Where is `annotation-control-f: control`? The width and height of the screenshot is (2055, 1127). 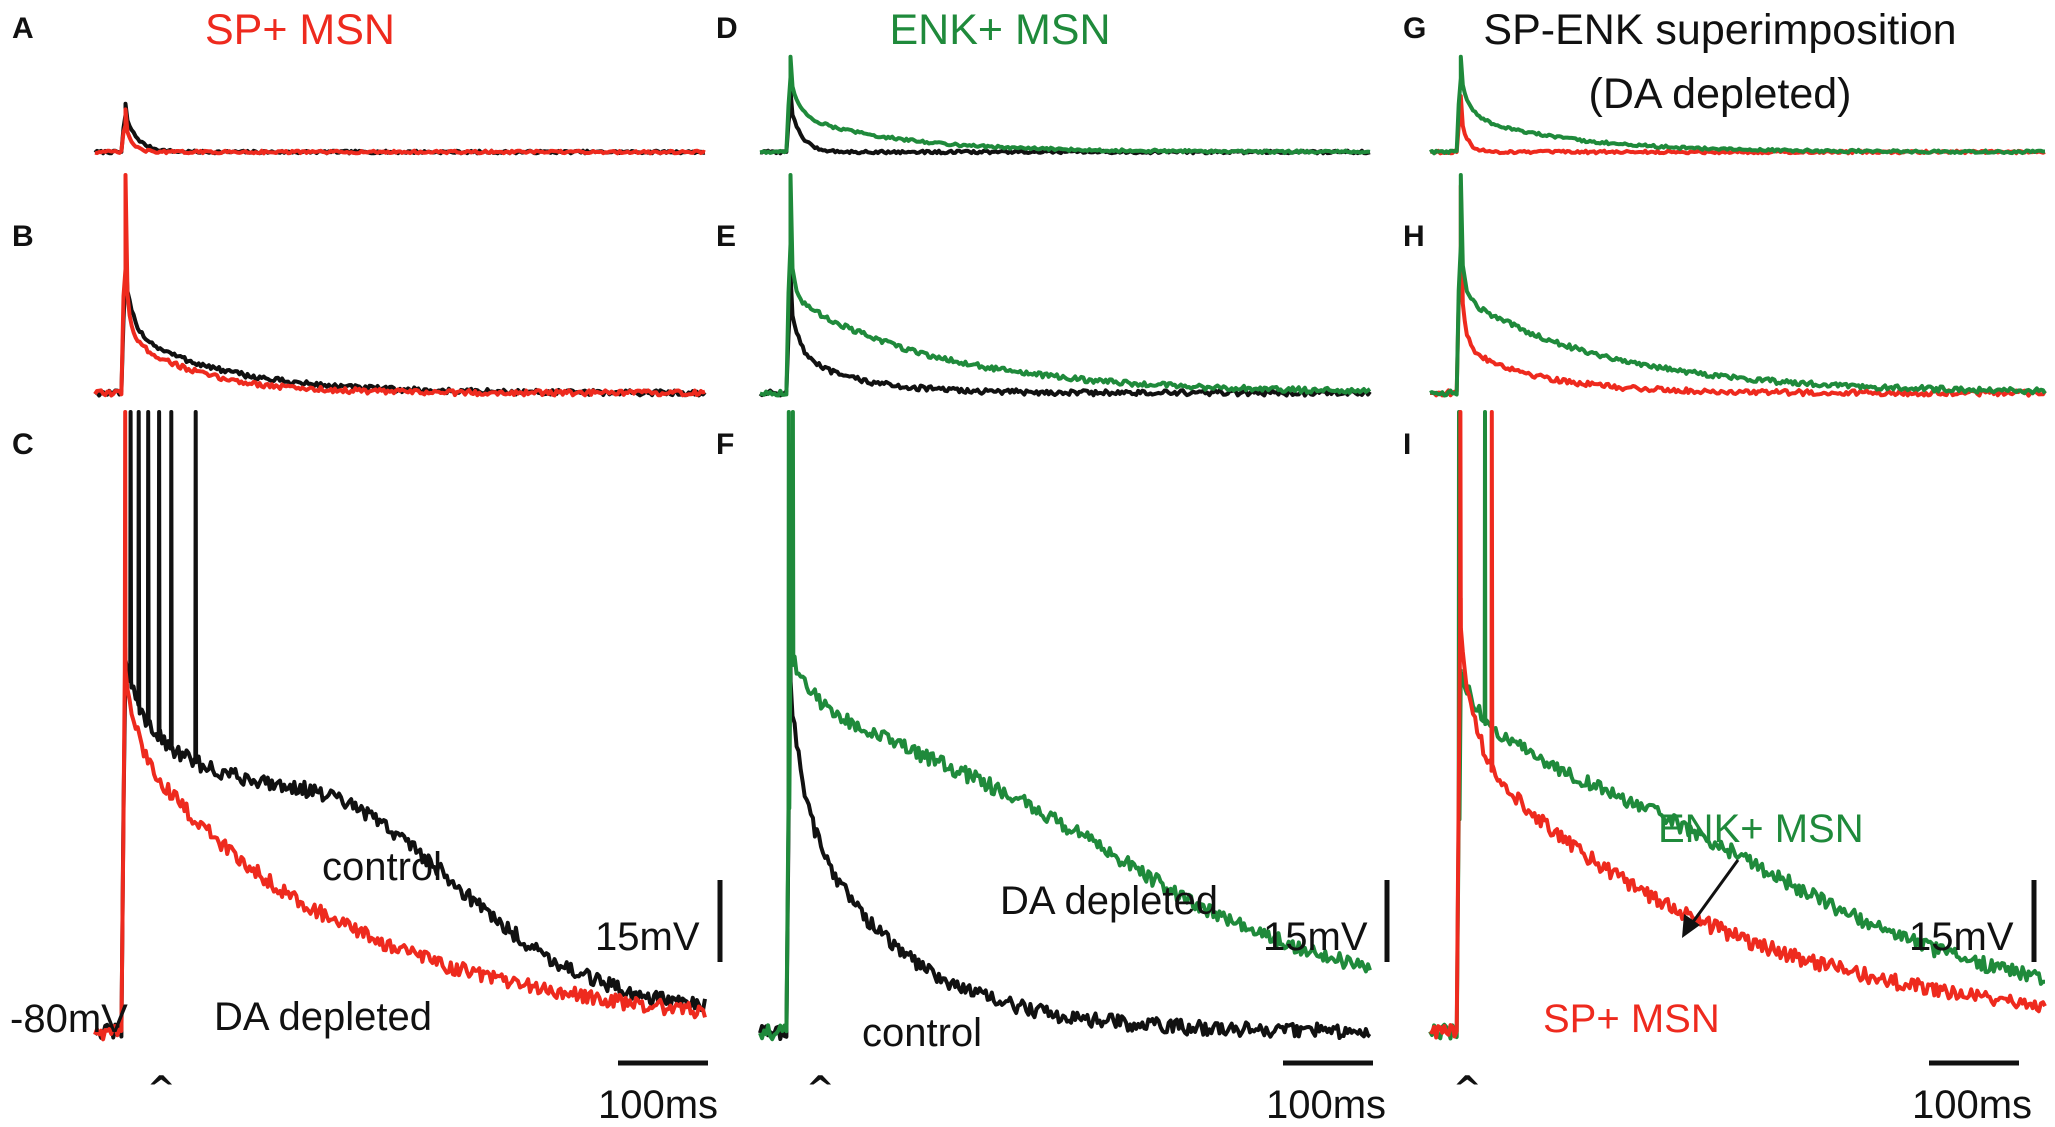 annotation-control-f: control is located at coordinates (922, 1033).